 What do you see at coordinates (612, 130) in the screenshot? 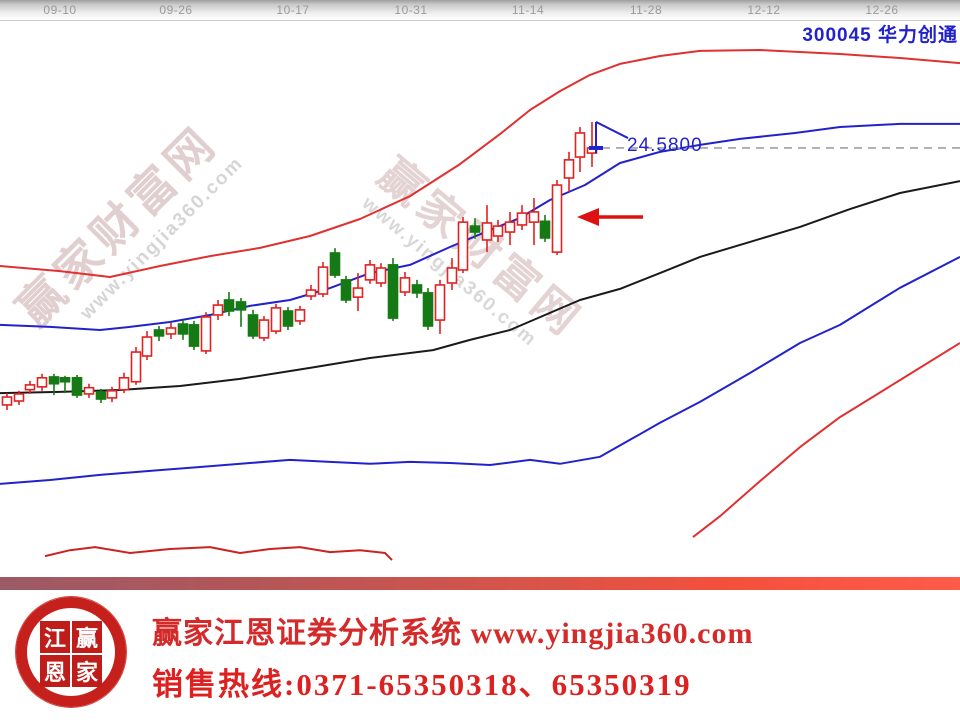
I see `price-flag-leader` at bounding box center [612, 130].